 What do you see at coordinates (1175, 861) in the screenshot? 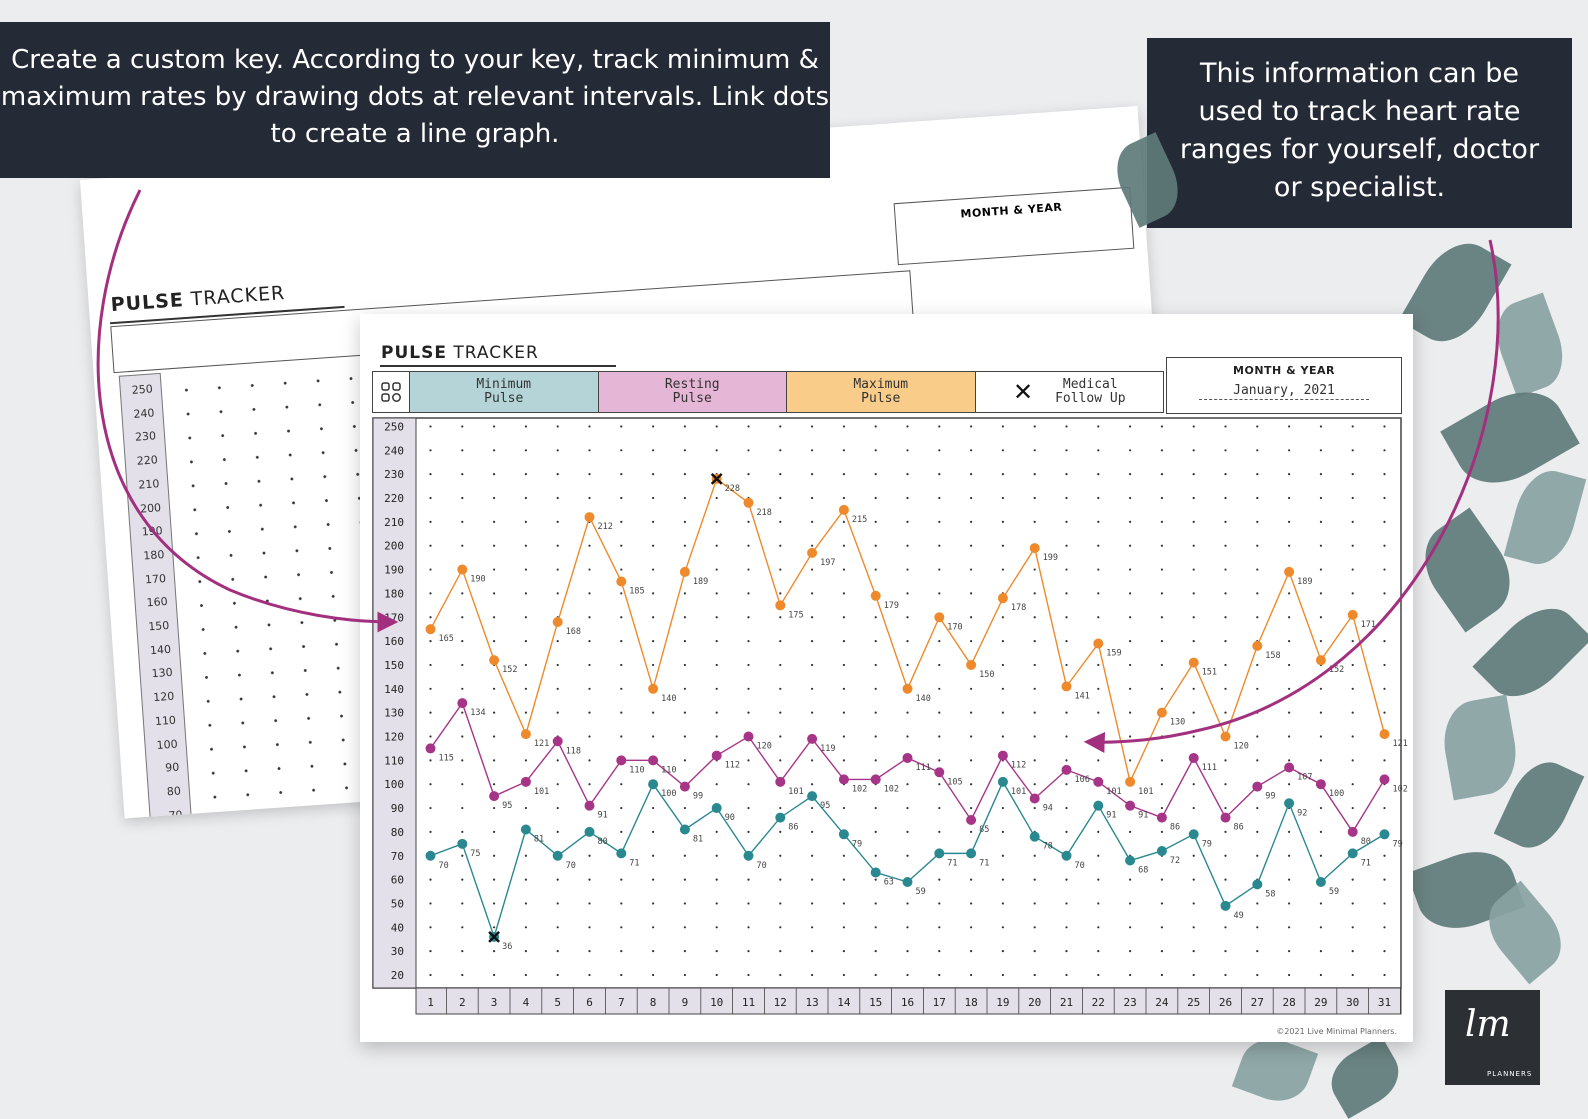
I see `data-label-minimum-pulse: 72` at bounding box center [1175, 861].